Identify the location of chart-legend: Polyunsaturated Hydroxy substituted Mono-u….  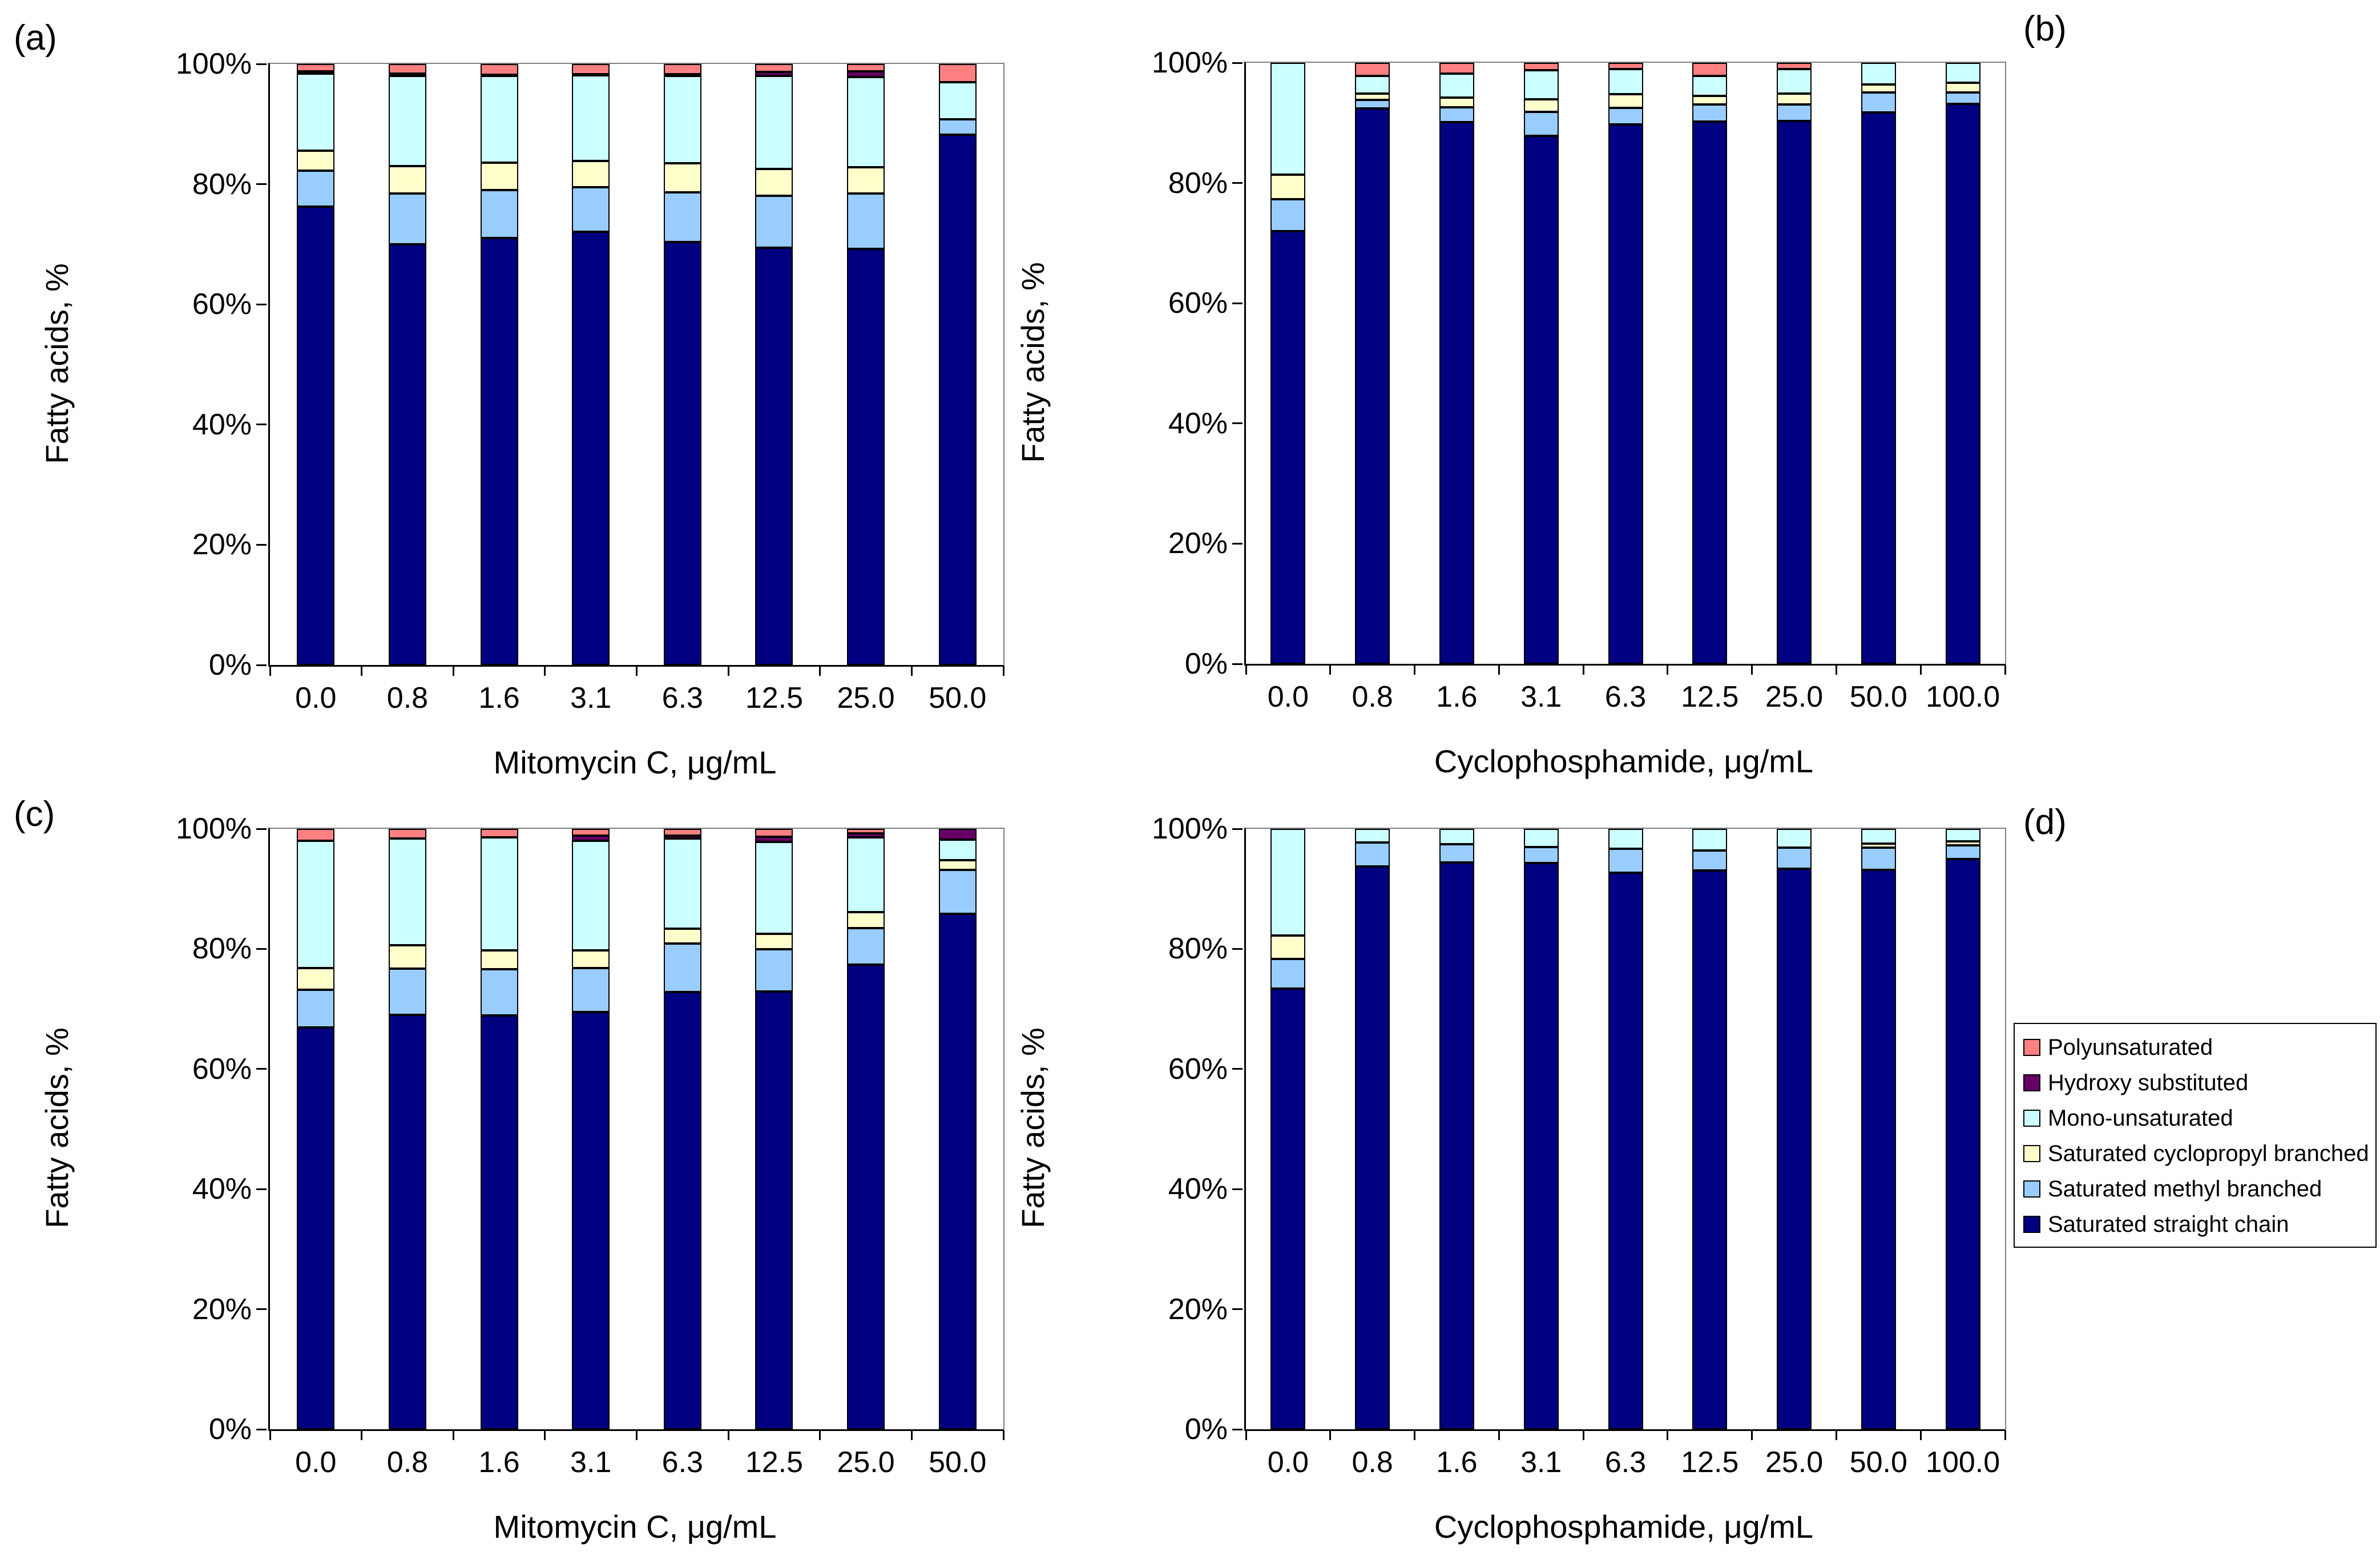
(2195, 1135).